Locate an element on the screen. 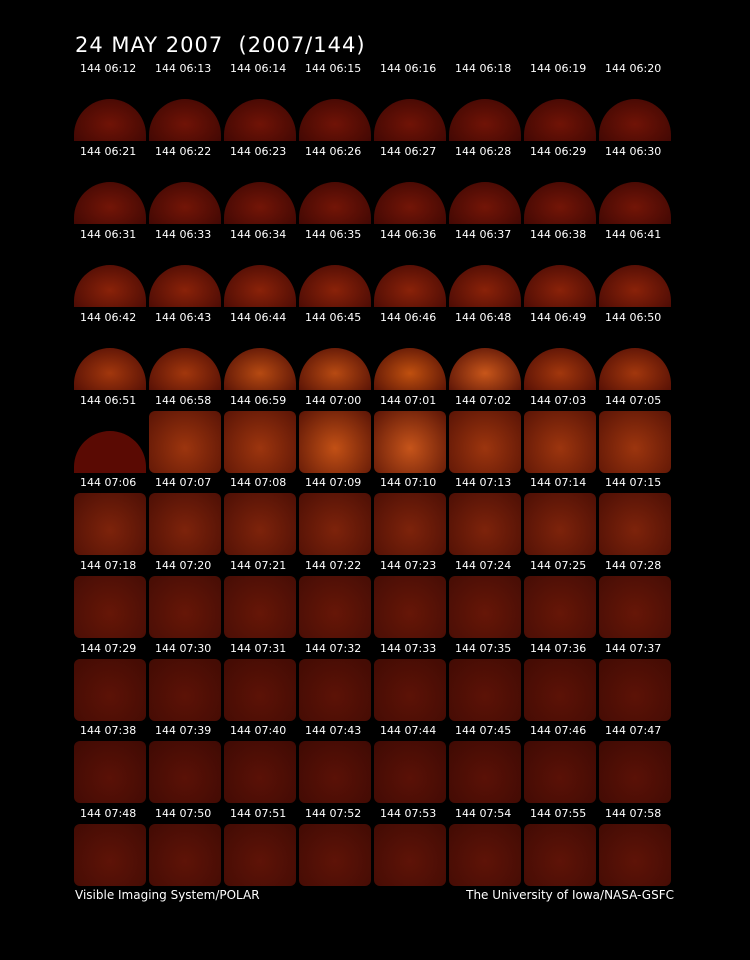 The height and width of the screenshot is (960, 750). frame-timestamp: 144 07:48 is located at coordinates (108, 813).